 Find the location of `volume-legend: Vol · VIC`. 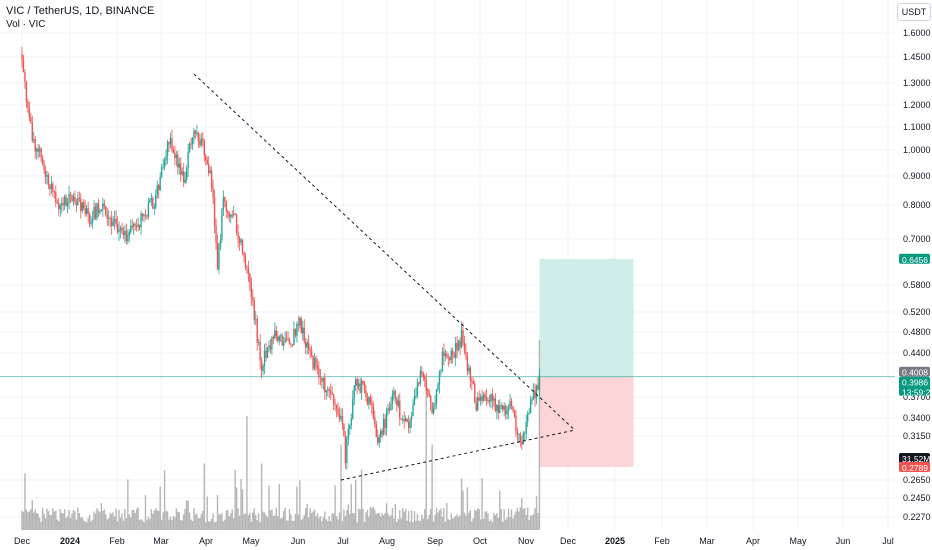

volume-legend: Vol · VIC is located at coordinates (26, 24).